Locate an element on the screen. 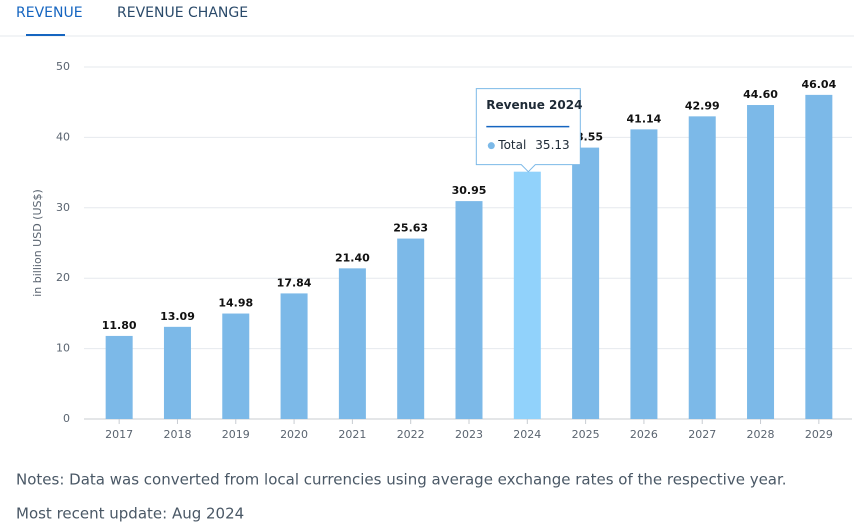  x-tick-label: 2025 is located at coordinates (586, 434).